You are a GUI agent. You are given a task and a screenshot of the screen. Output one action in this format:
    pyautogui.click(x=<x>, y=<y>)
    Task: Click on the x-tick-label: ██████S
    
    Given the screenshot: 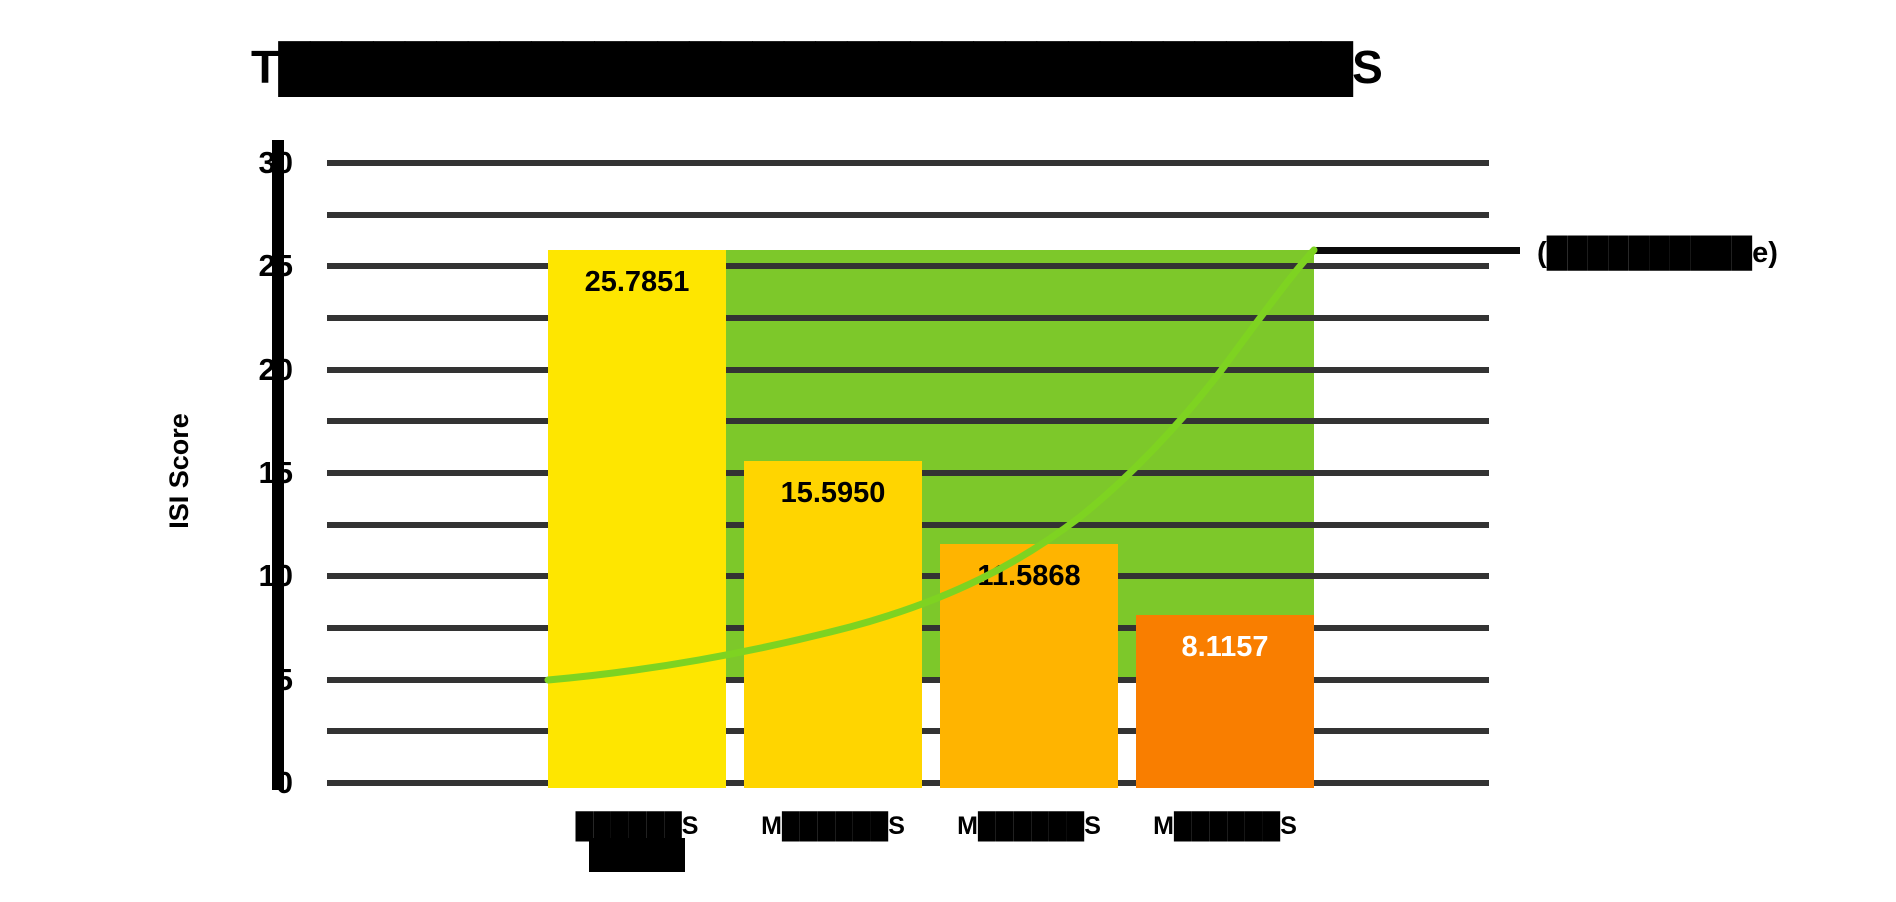 What is the action you would take?
    pyautogui.click(x=637, y=826)
    